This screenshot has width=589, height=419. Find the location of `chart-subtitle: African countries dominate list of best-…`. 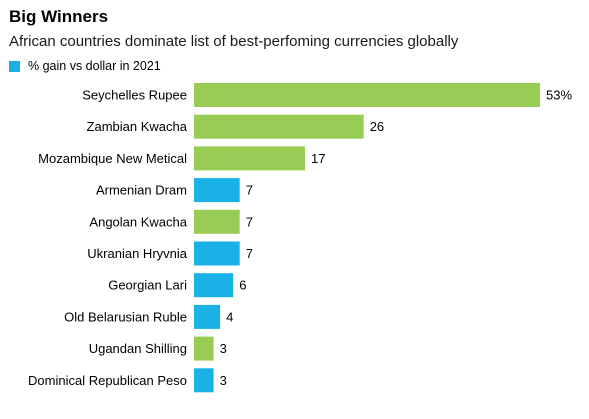

chart-subtitle: African countries dominate list of best-… is located at coordinates (234, 41).